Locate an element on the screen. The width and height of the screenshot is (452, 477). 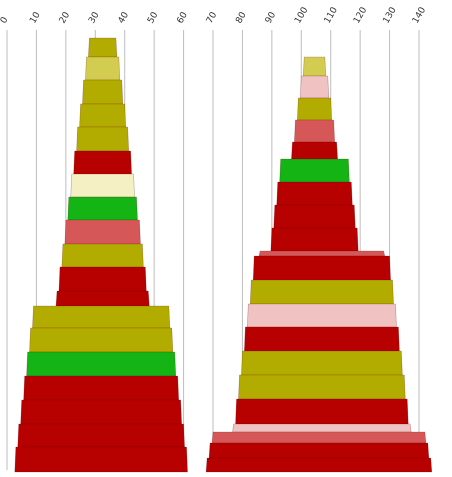
tick-label: 40 is located at coordinates (124, 17).